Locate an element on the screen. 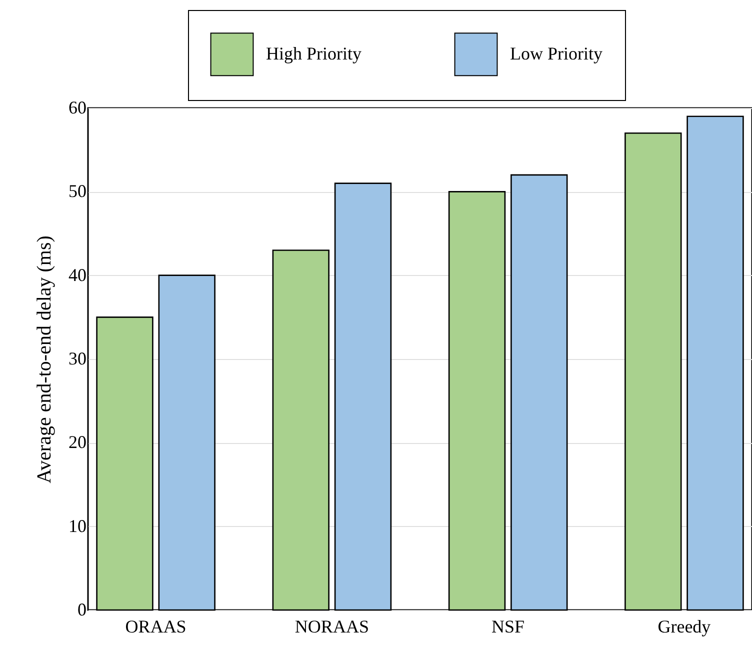 This screenshot has width=752, height=646. x-tick-label: NSF is located at coordinates (508, 626).